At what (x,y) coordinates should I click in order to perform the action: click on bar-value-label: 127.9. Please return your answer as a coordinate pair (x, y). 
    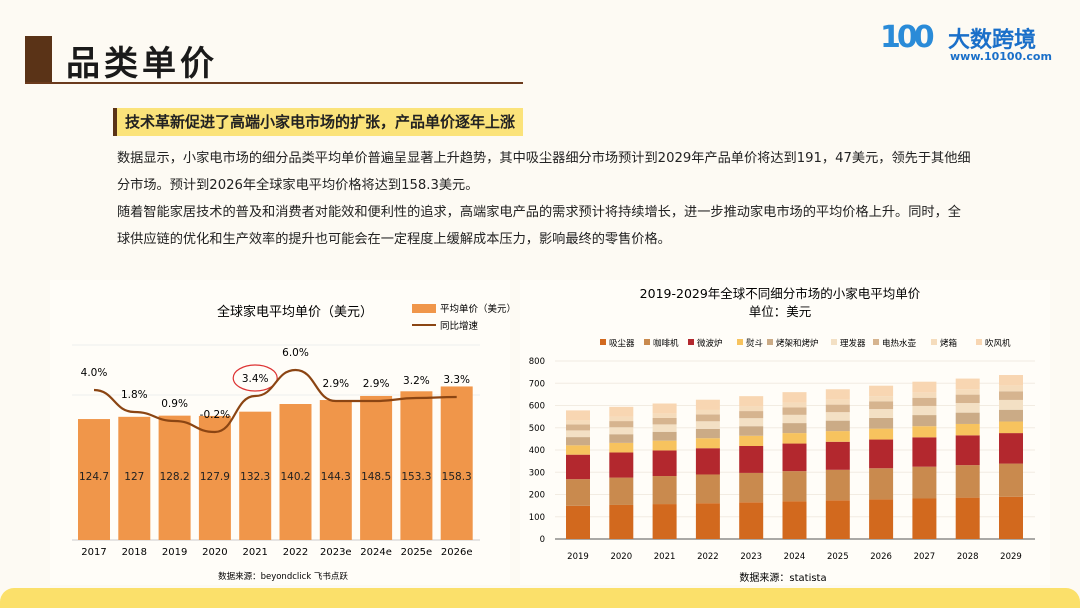
    Looking at the image, I should click on (215, 477).